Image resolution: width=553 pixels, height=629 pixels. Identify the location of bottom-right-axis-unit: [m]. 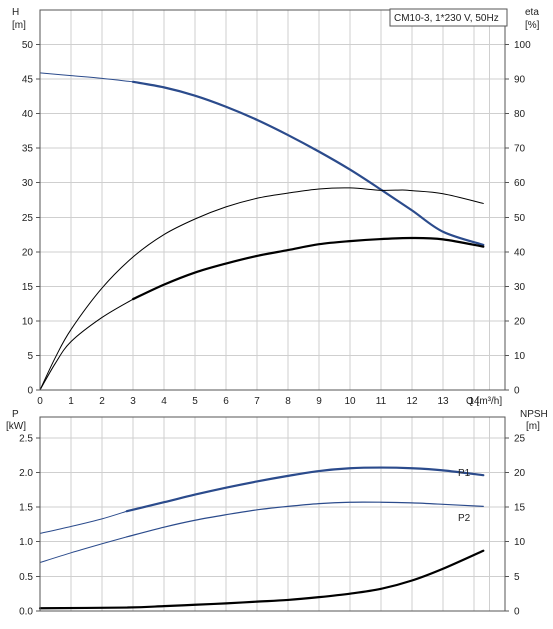
(533, 426).